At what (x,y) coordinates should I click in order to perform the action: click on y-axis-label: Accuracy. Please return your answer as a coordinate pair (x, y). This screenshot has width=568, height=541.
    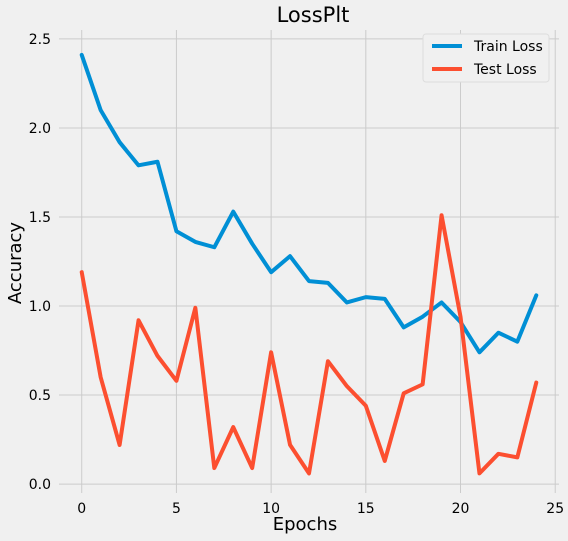
    Looking at the image, I should click on (15, 263).